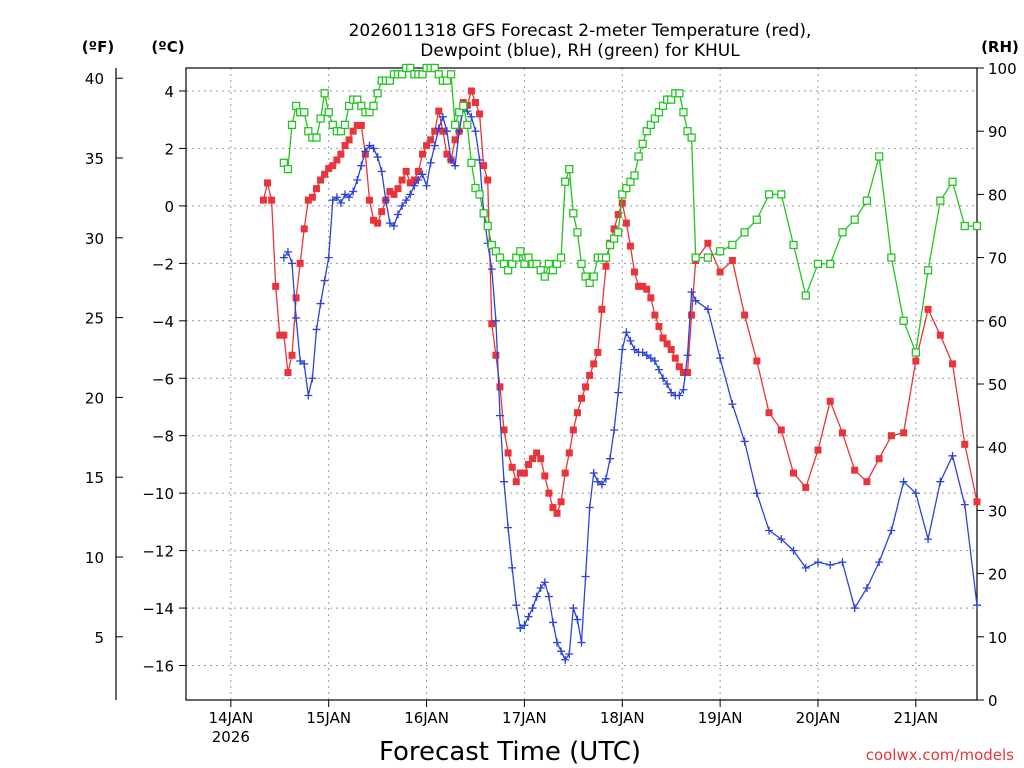  What do you see at coordinates (720, 718) in the screenshot?
I see `x-tick-label: 19JAN` at bounding box center [720, 718].